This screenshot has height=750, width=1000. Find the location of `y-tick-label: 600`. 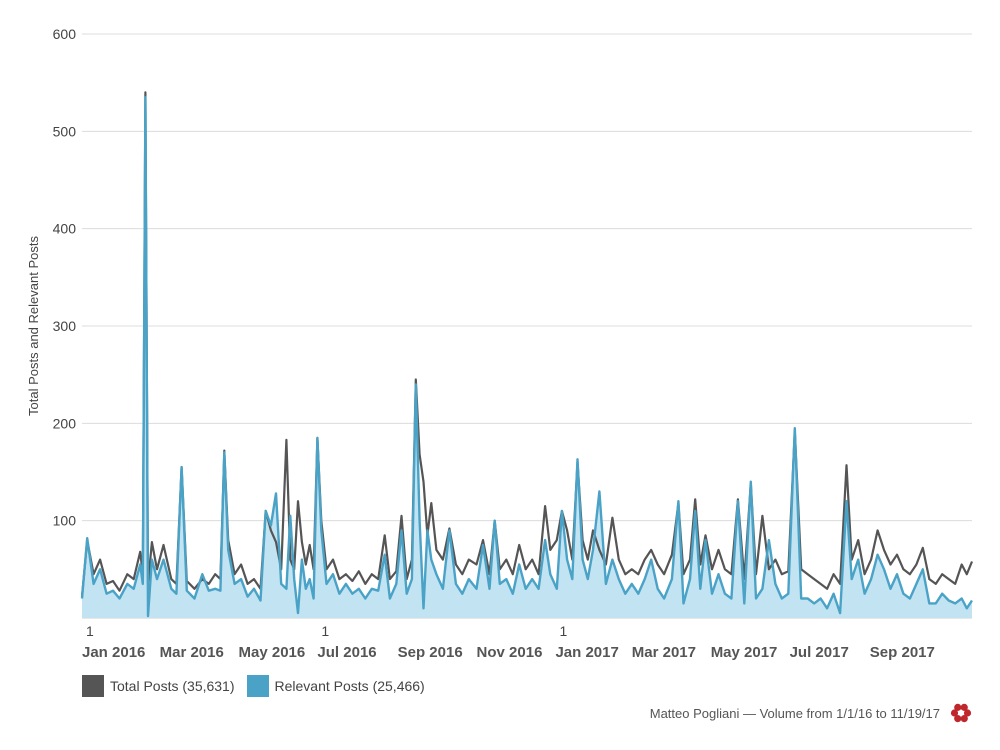

y-tick-label: 600 is located at coordinates (65, 34).